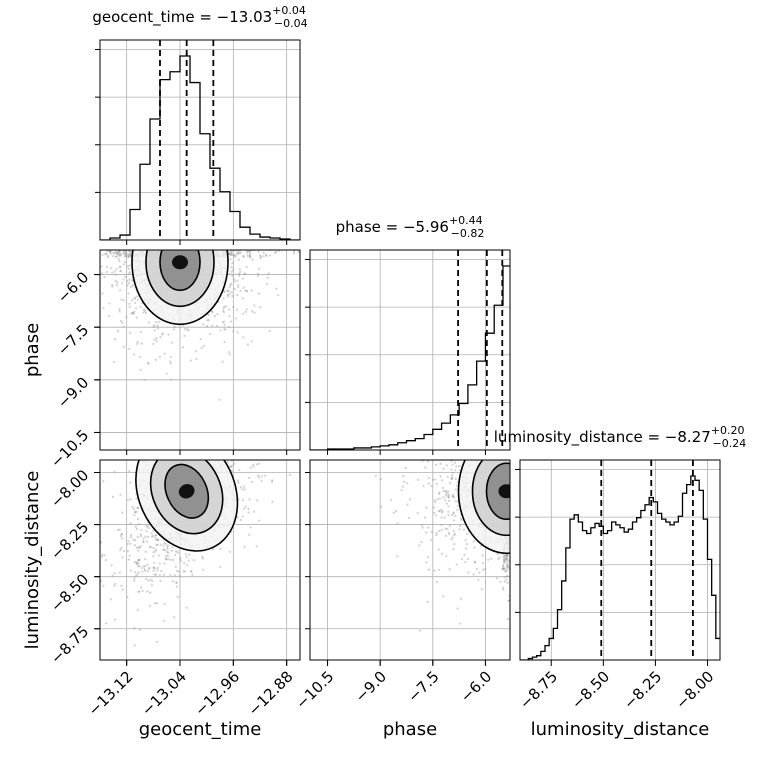 The width and height of the screenshot is (760, 760). I want to click on y-axis-label-luminosity-distance: luminosity_distance, so click(32, 560).